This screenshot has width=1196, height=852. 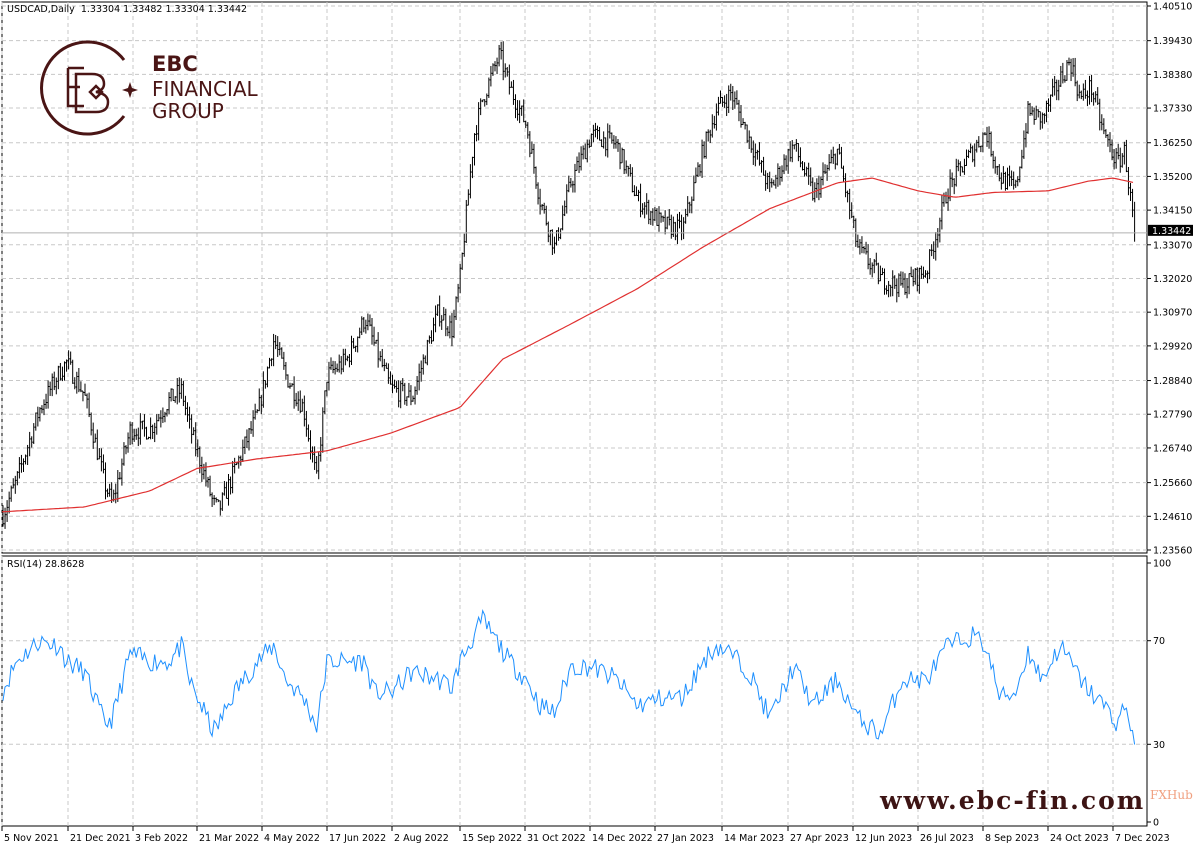 What do you see at coordinates (175, 64) in the screenshot?
I see `logo-text-ebc: EBC` at bounding box center [175, 64].